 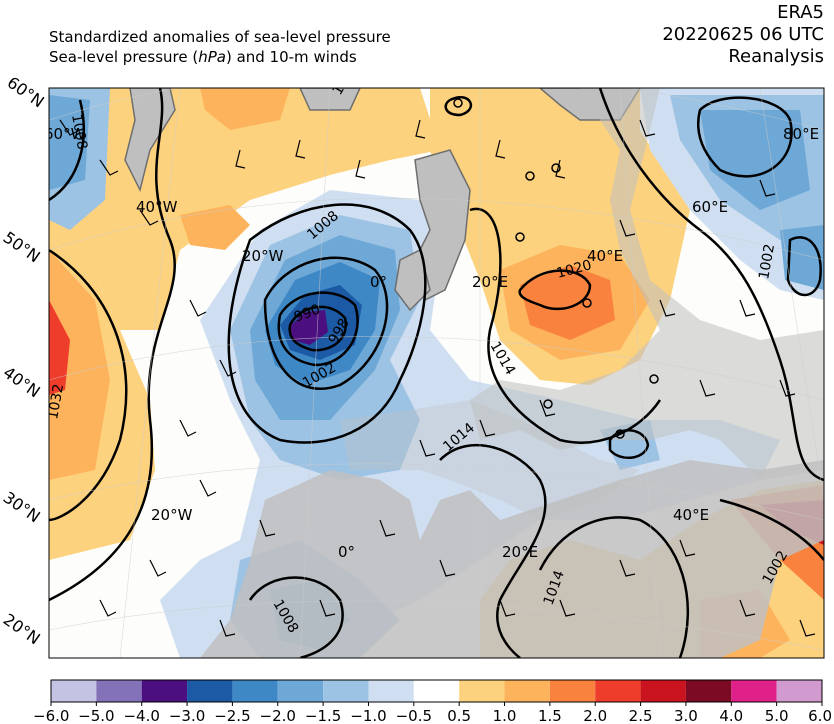 What do you see at coordinates (776, 56) in the screenshot?
I see `product-label: Reanalysis` at bounding box center [776, 56].